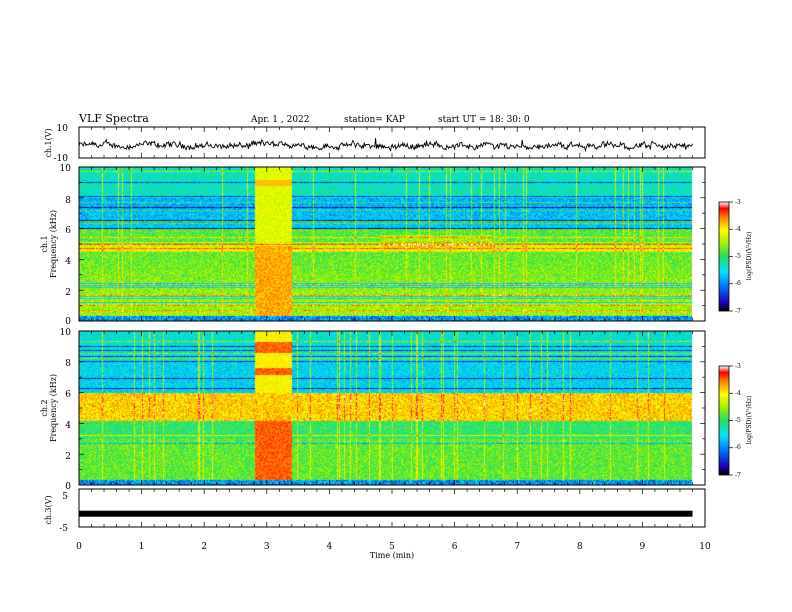  I want to click on ch1-waveform-panel: 10 -10 ch.1(V), so click(375, 144).